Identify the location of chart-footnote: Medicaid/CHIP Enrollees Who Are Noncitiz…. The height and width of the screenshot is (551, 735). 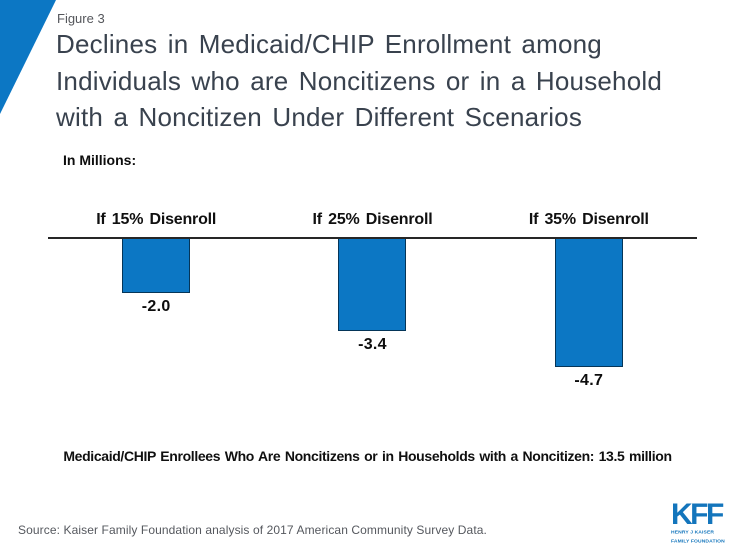
(367, 456).